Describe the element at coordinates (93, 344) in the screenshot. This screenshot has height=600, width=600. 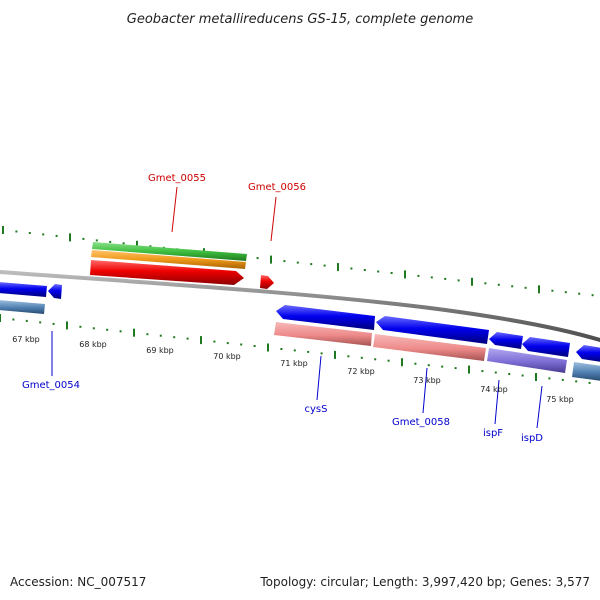
I see `scale-label-68: 68 kbp` at that location.